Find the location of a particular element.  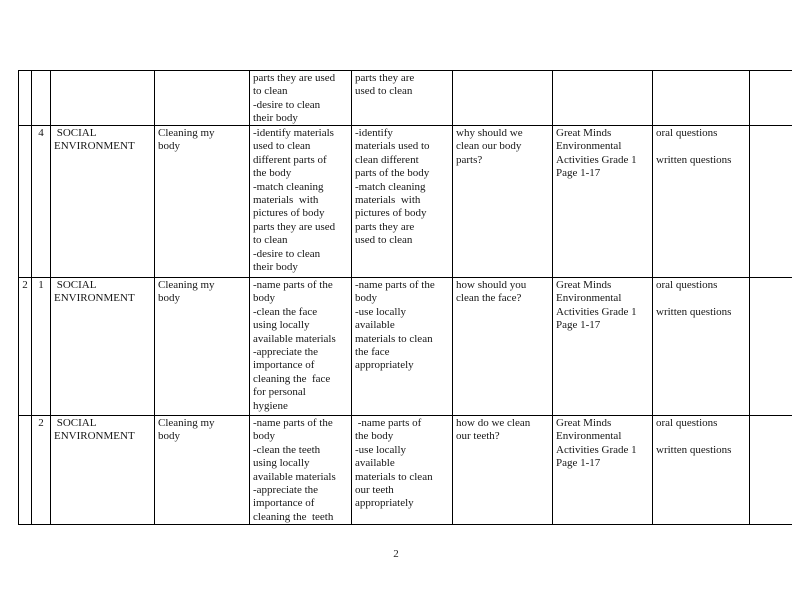

cell-inquiry is located at coordinates (502, 98).